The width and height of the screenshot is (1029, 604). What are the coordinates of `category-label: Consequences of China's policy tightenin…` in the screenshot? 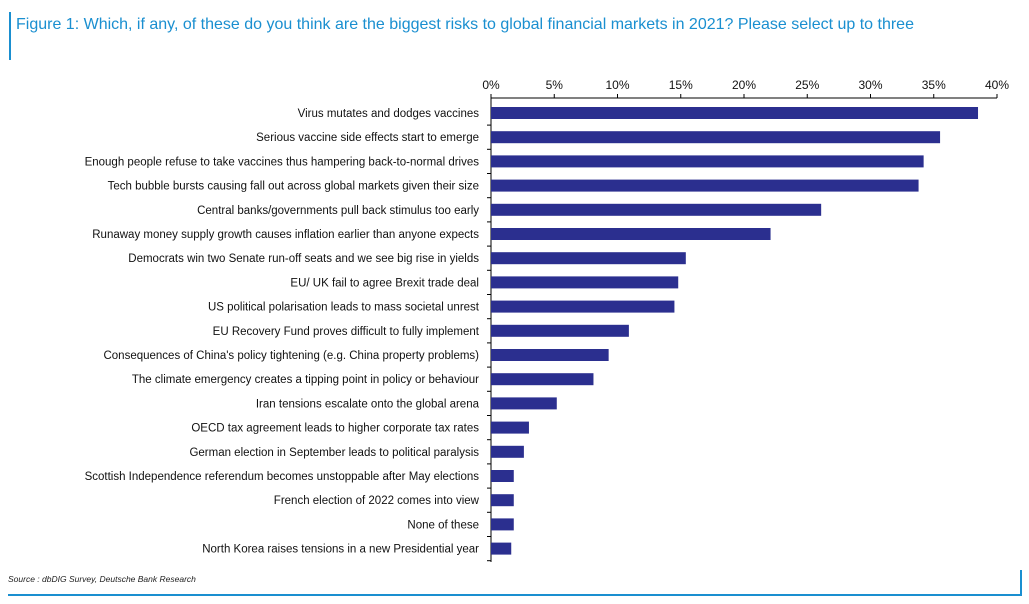 It's located at (291, 356).